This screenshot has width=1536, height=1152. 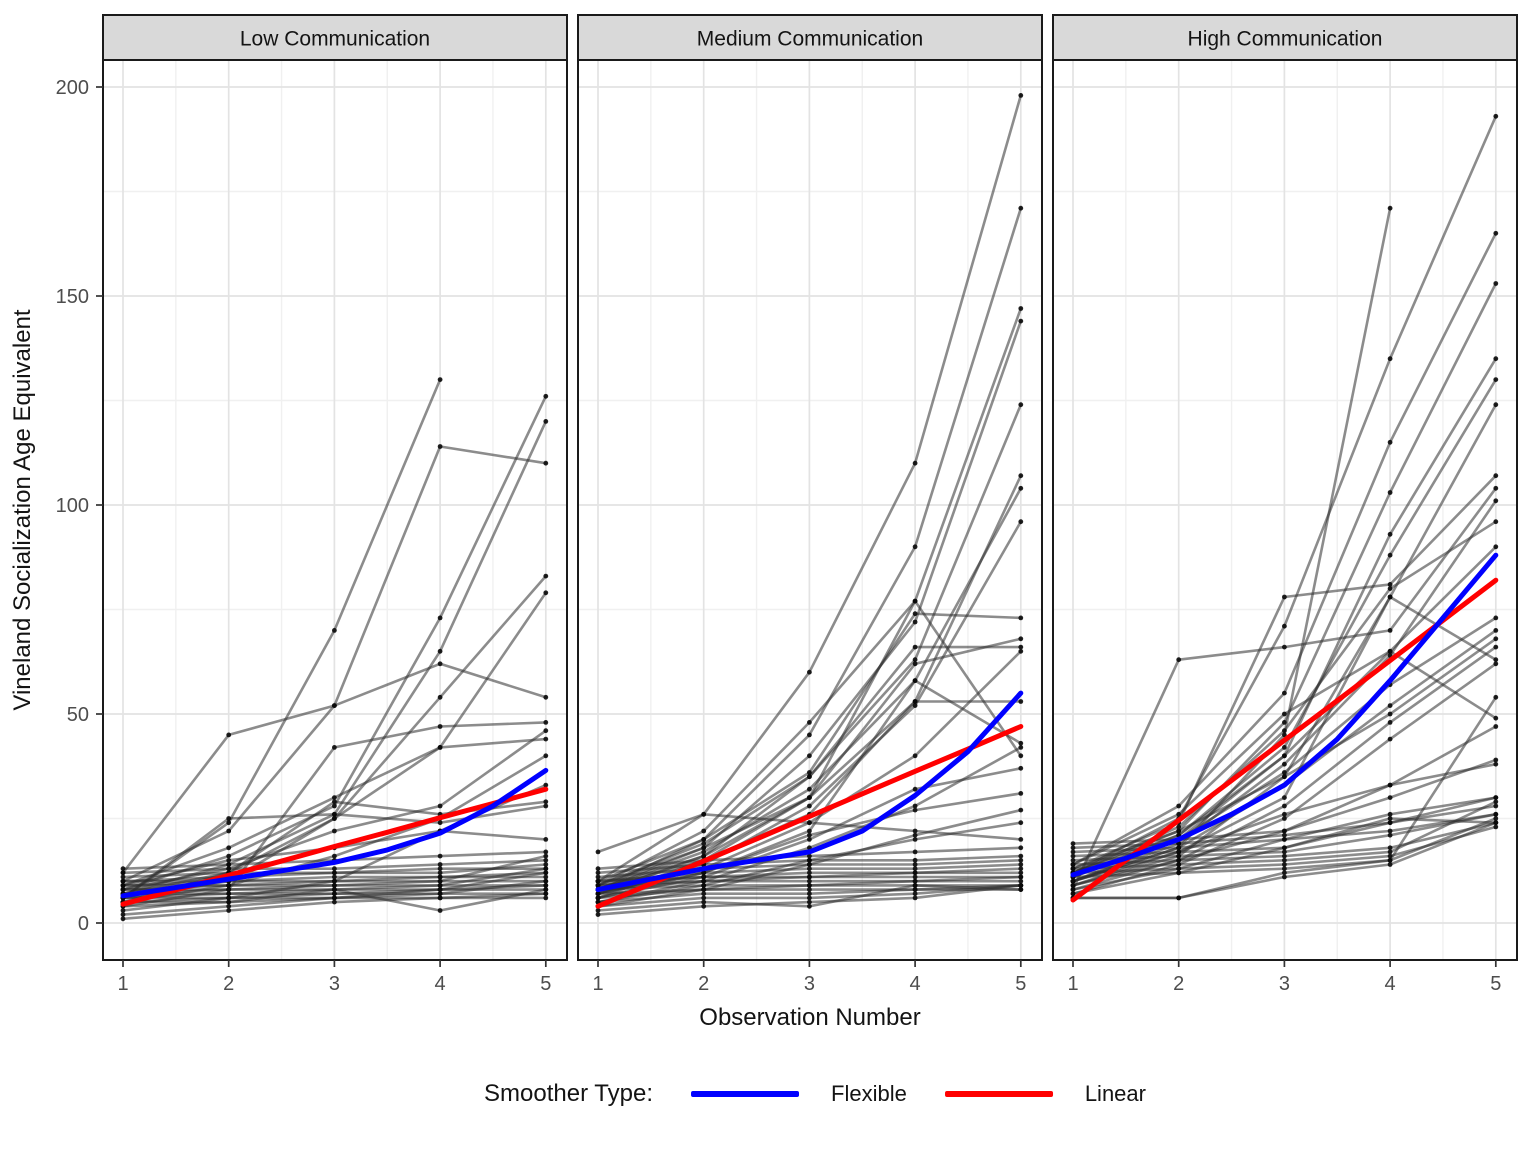 What do you see at coordinates (334, 984) in the screenshot?
I see `x-tick-label: 3` at bounding box center [334, 984].